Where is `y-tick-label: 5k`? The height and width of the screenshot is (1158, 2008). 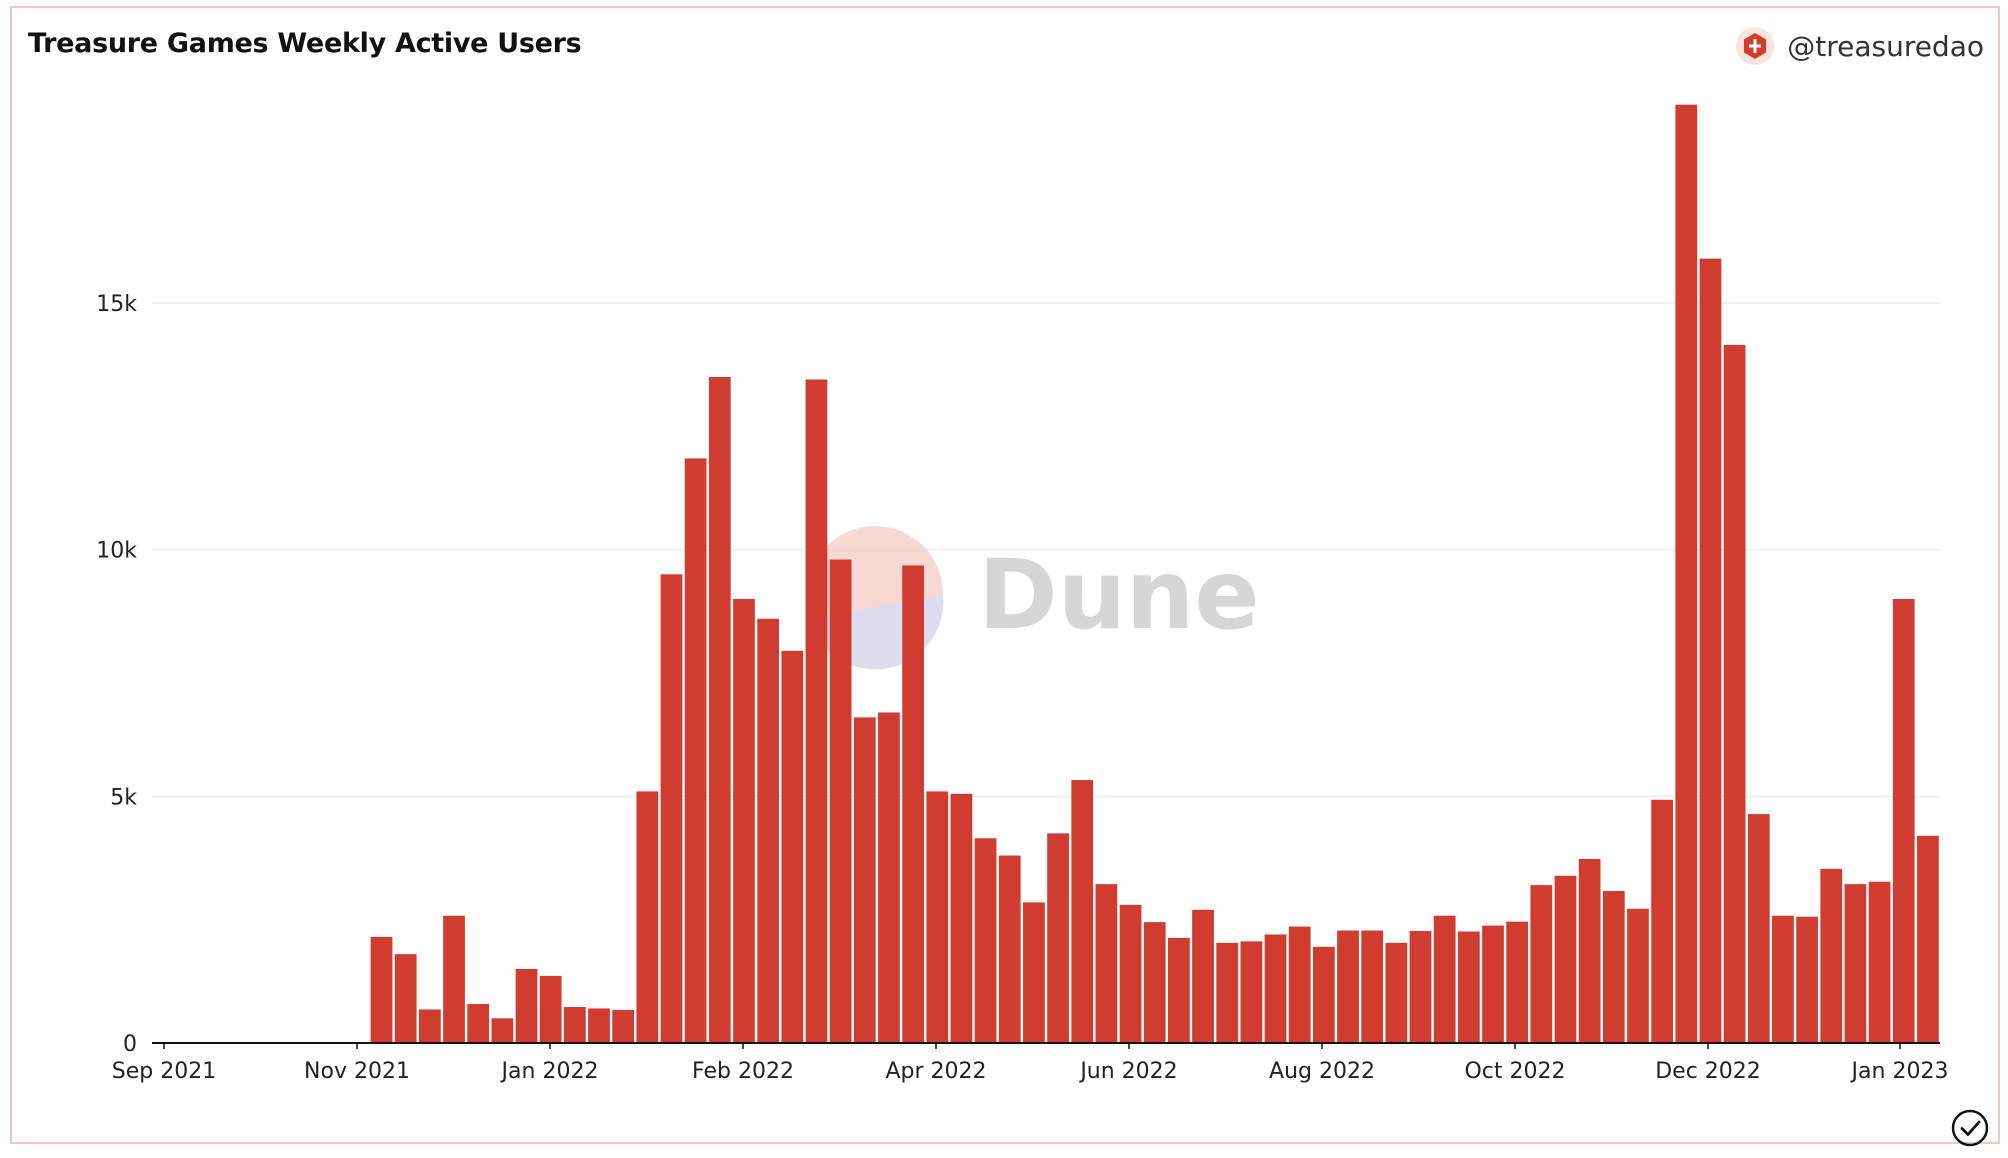 y-tick-label: 5k is located at coordinates (123, 797).